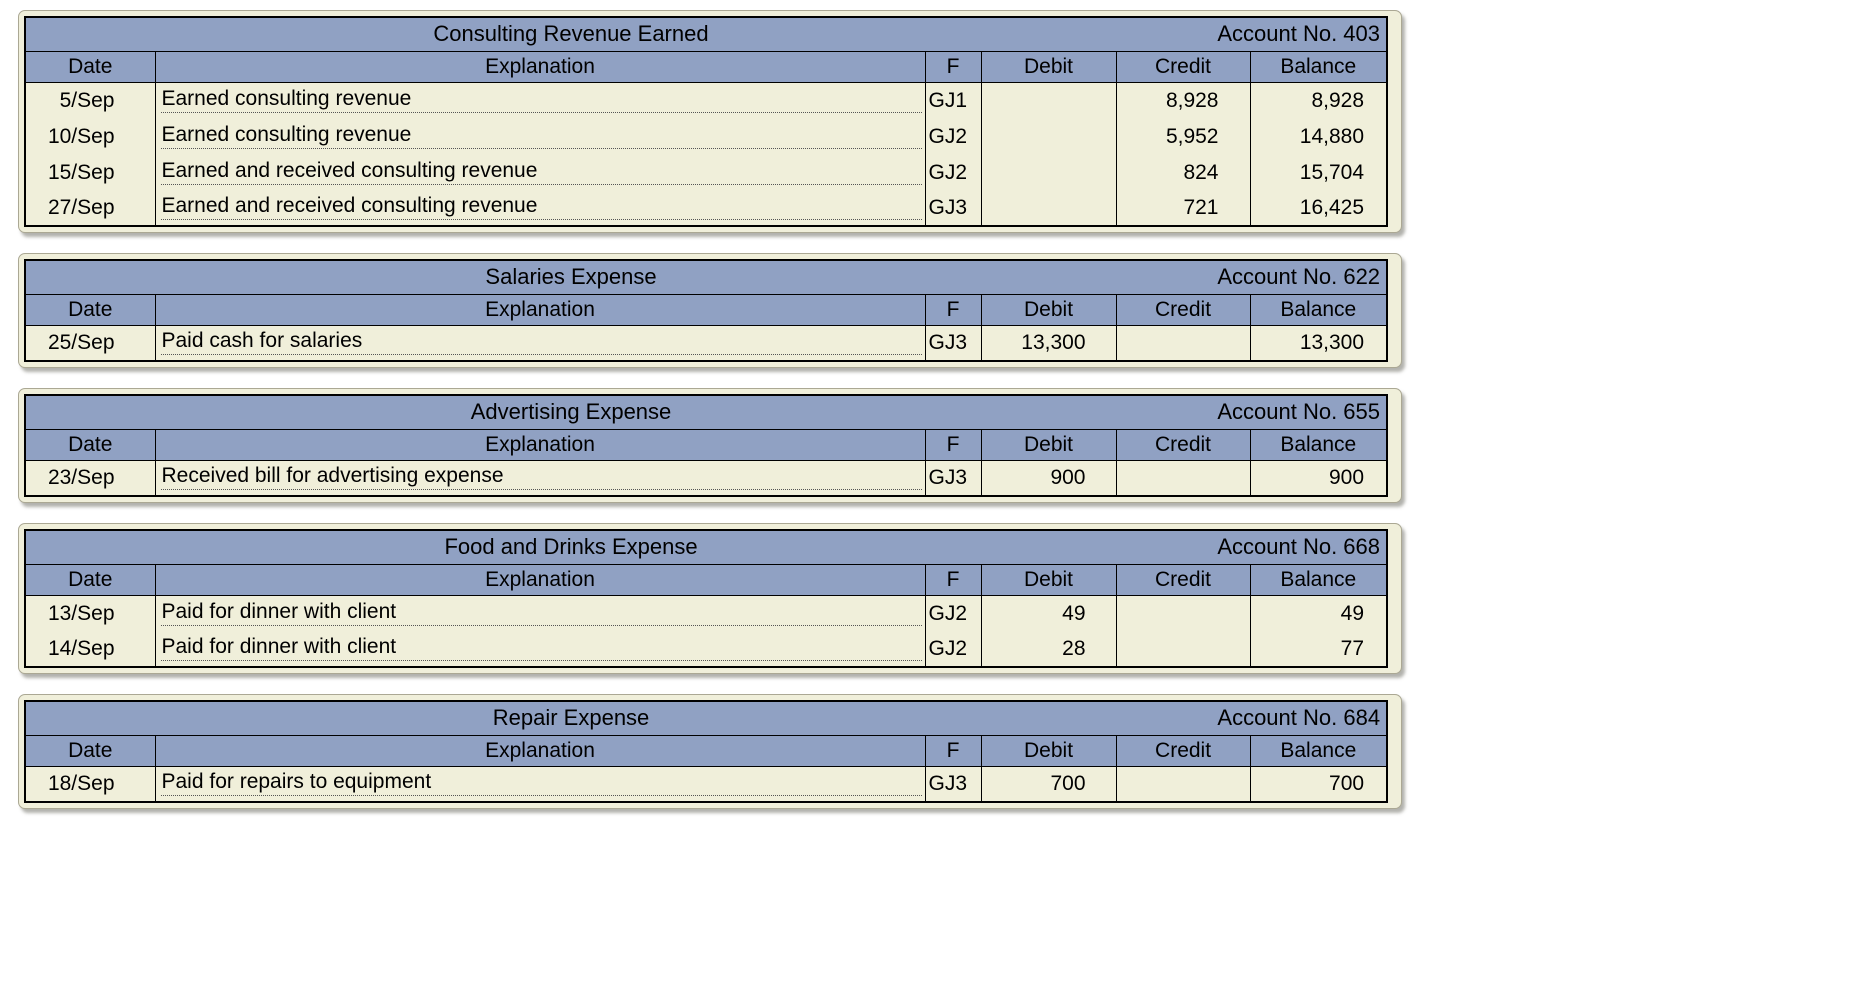  I want to click on explanation-text: Earned and received consulting revenue, so click(541, 172).